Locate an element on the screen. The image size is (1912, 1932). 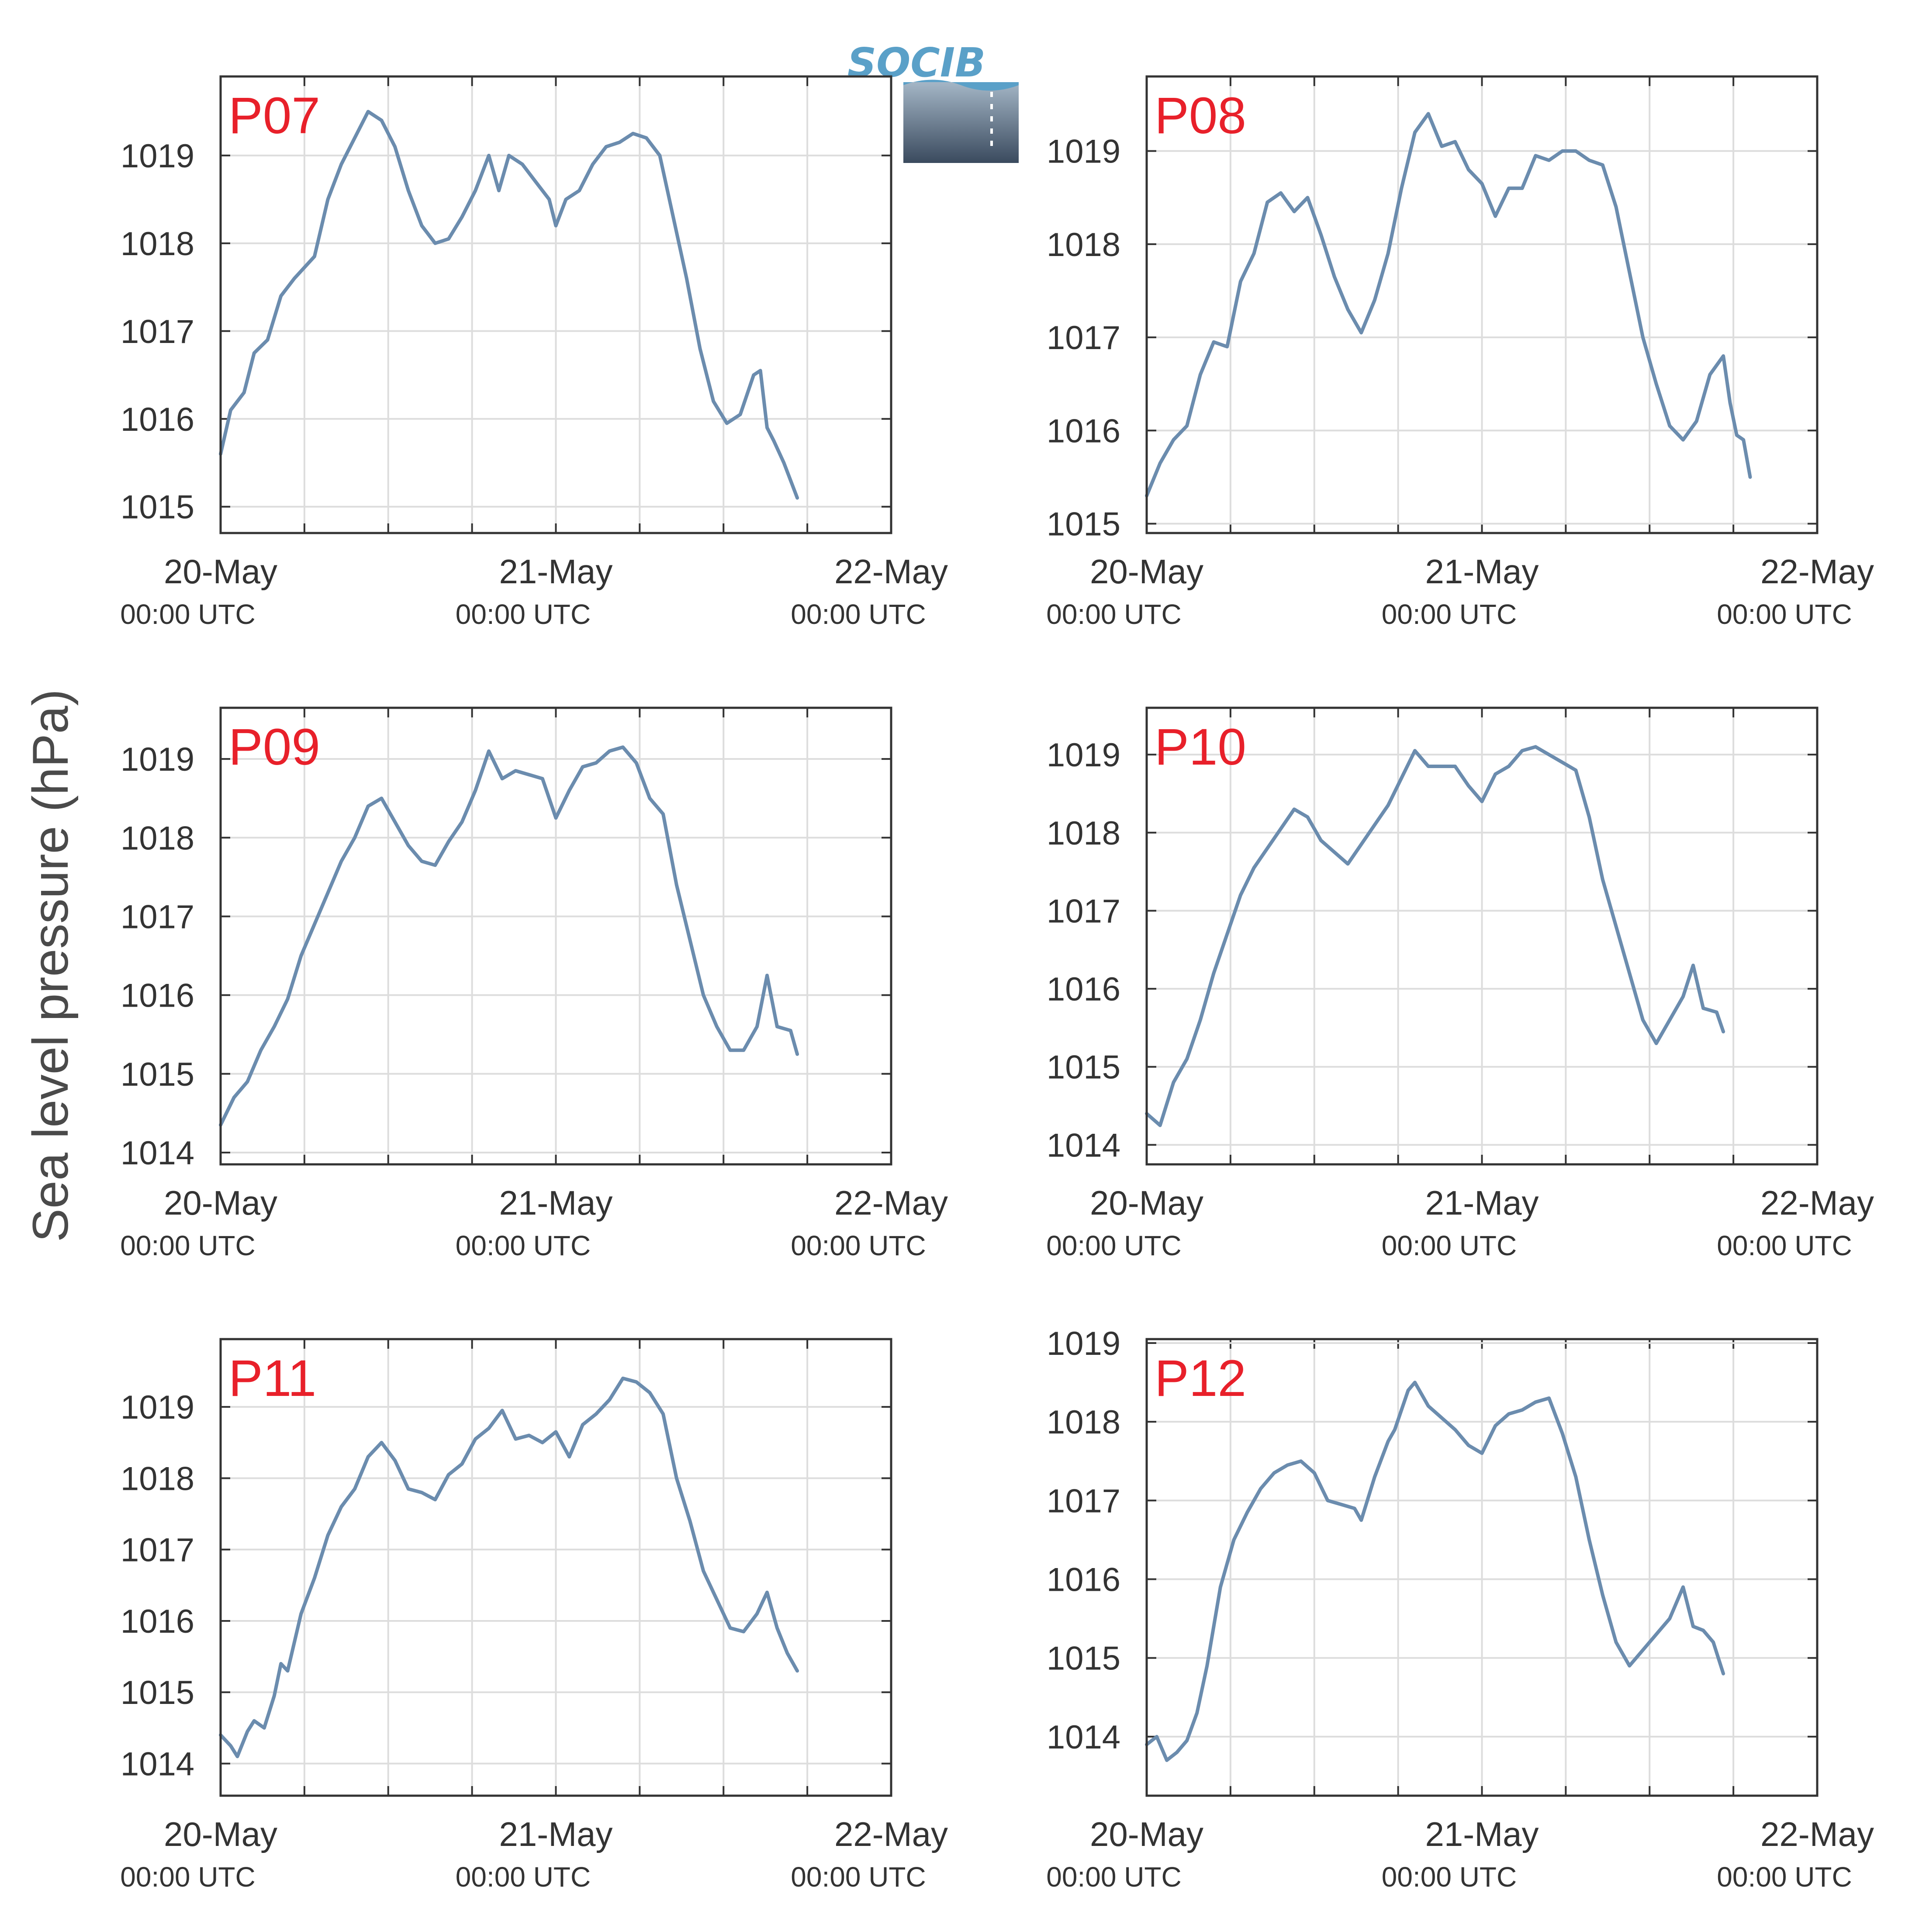
logo-wave is located at coordinates (961, 122).